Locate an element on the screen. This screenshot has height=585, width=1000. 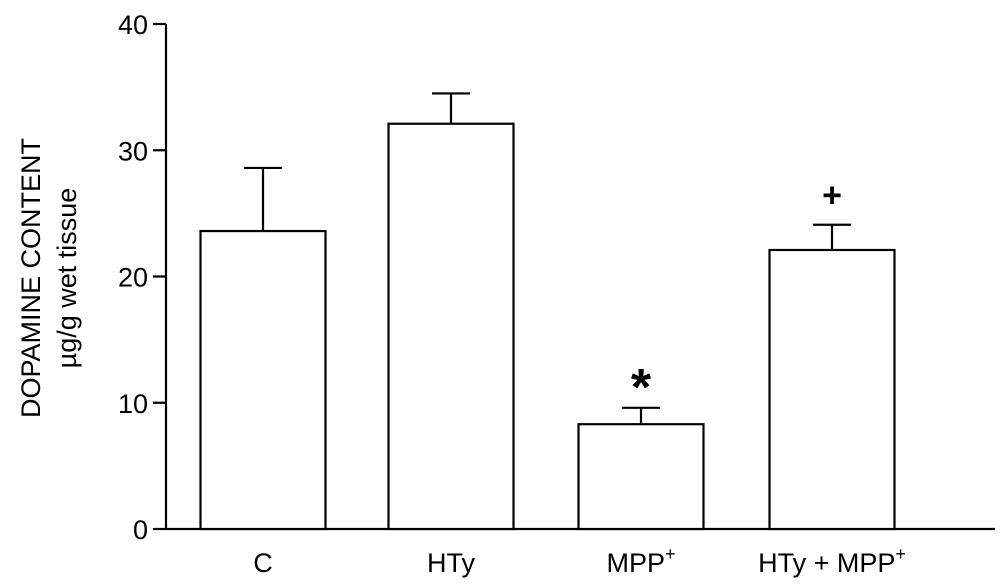
significance-plus: + is located at coordinates (832, 196).